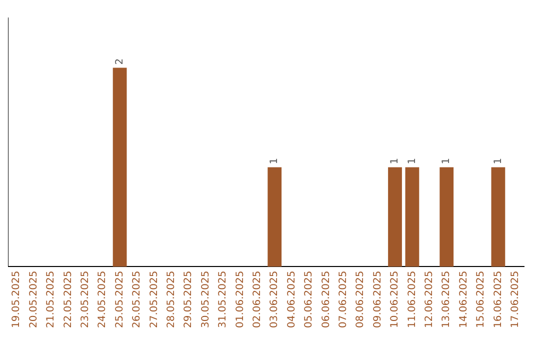  Describe the element at coordinates (309, 299) in the screenshot. I see `x-tick-label: 05.06.2025` at that location.